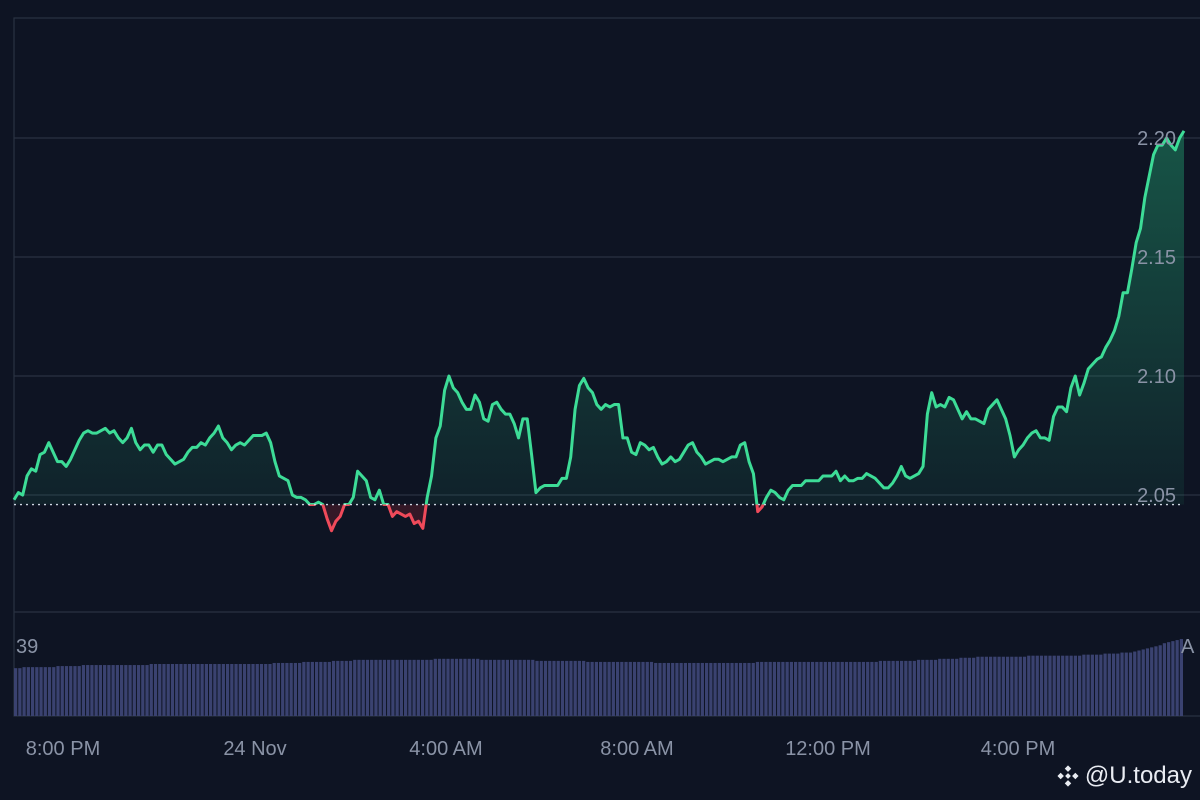 Image resolution: width=1200 pixels, height=800 pixels. Describe the element at coordinates (1188, 647) in the screenshot. I see `volume-right-label: A` at that location.